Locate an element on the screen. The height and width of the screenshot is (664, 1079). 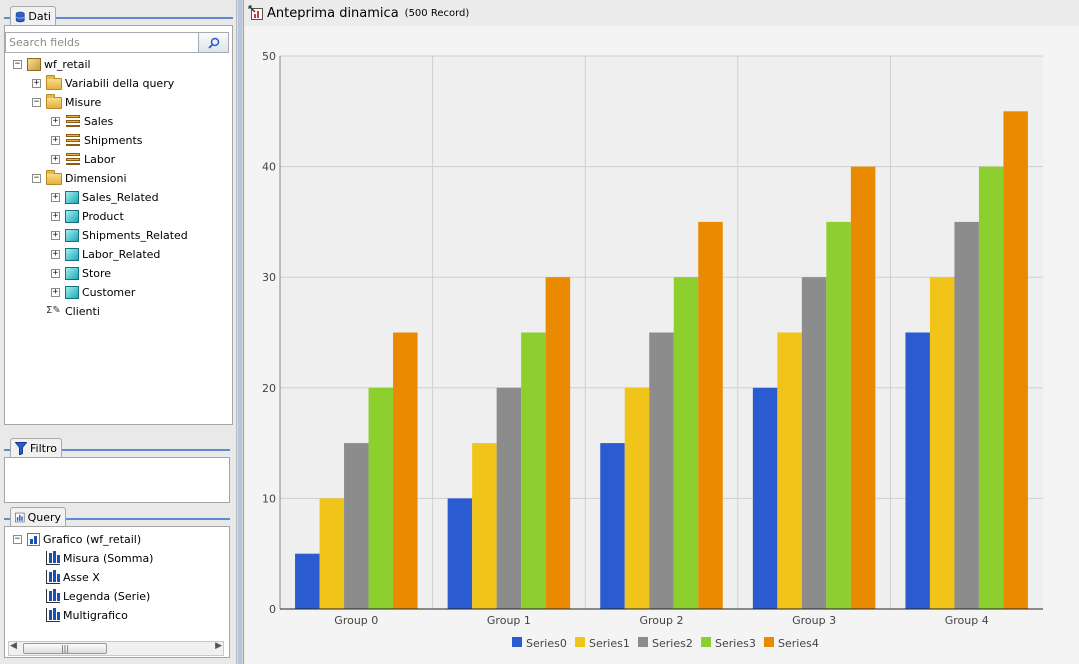
tab-query-label: Query is located at coordinates (44, 517).